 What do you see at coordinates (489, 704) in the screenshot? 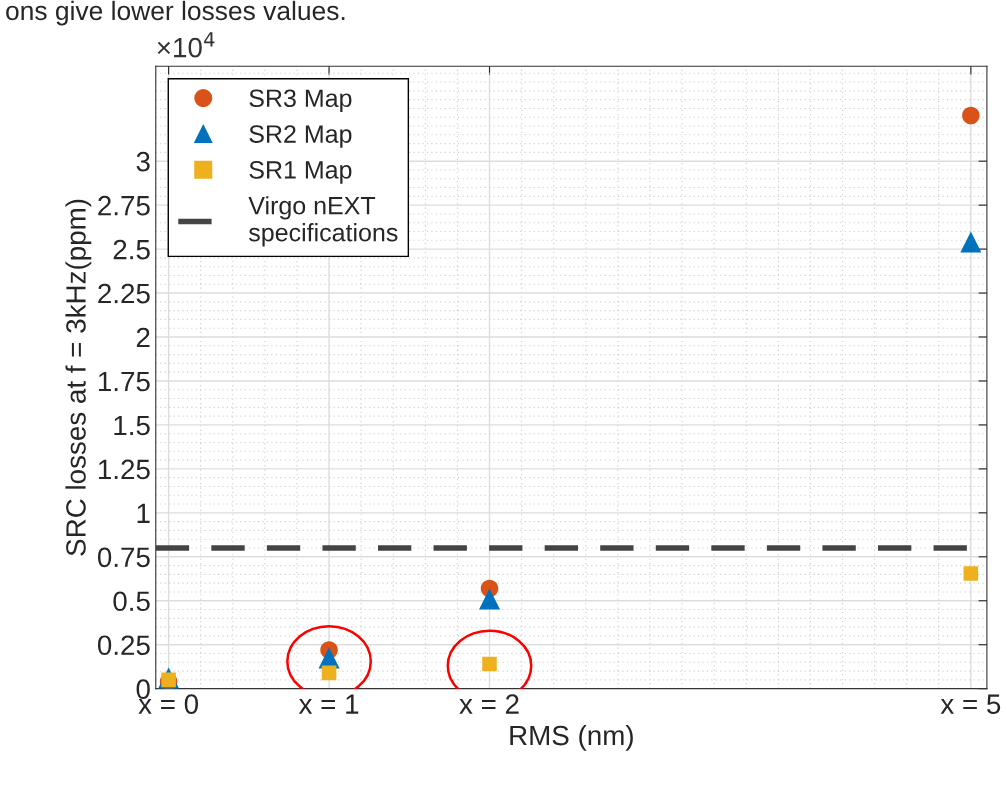
I see `x-tick-label: x = 2` at bounding box center [489, 704].